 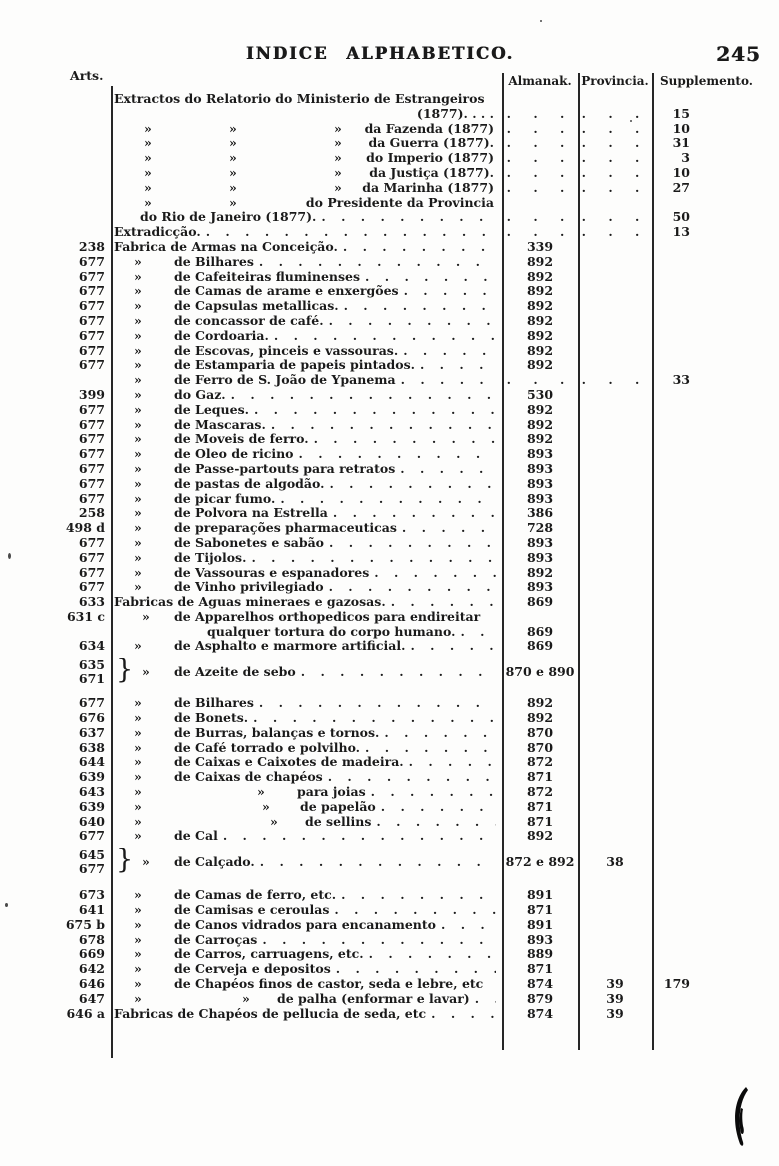 What do you see at coordinates (85, 1013) in the screenshot?
I see `arts-cell: 646 a` at bounding box center [85, 1013].